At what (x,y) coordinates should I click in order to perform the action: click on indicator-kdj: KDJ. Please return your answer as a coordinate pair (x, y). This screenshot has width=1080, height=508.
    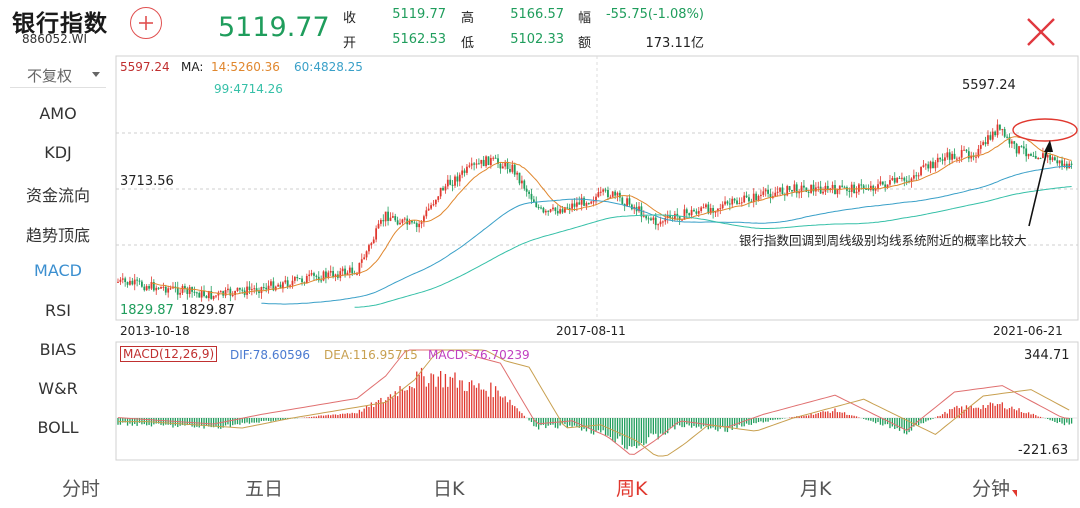
    Looking at the image, I should click on (58, 152).